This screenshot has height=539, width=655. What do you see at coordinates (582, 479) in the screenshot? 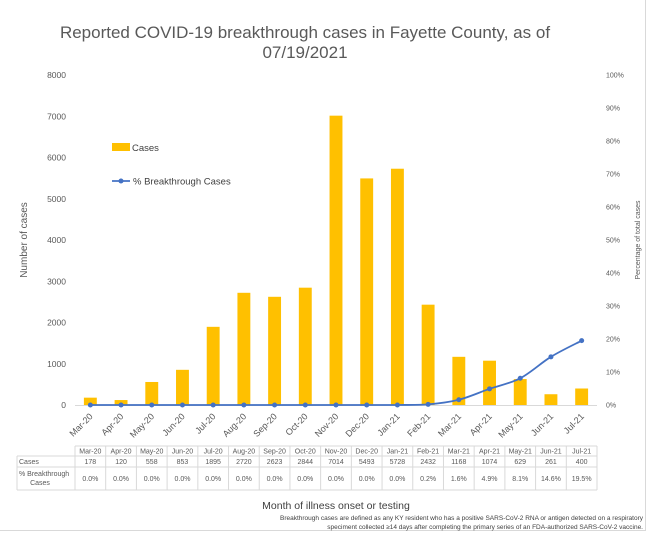
I see `table-cell-pct: 19.5%` at bounding box center [582, 479].